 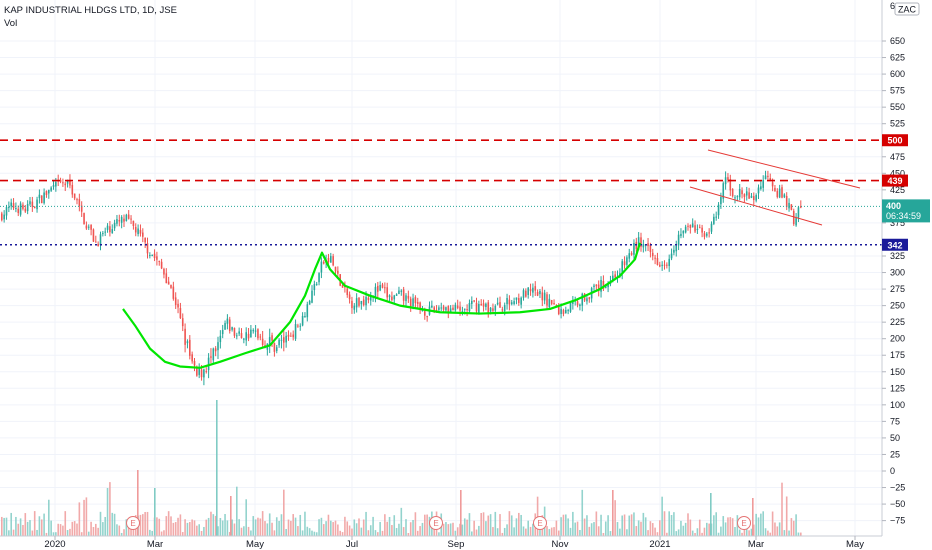 I want to click on price-tick-label: 650, so click(x=897, y=41).